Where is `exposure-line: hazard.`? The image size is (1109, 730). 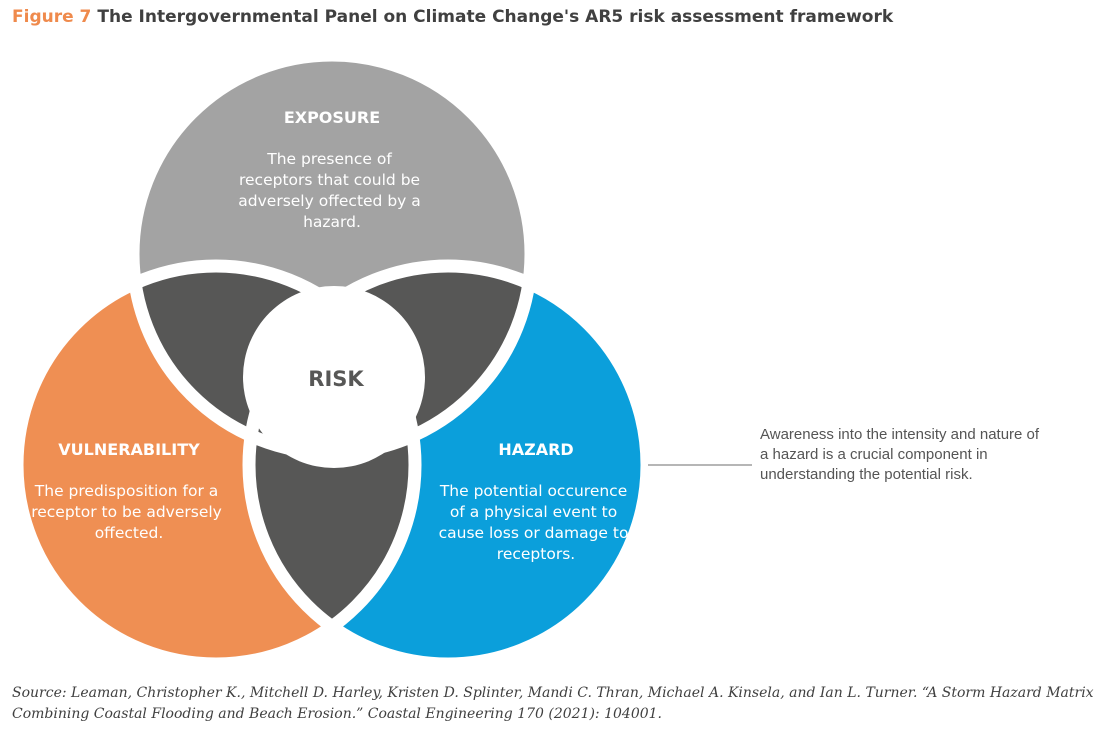 exposure-line: hazard. is located at coordinates (332, 222).